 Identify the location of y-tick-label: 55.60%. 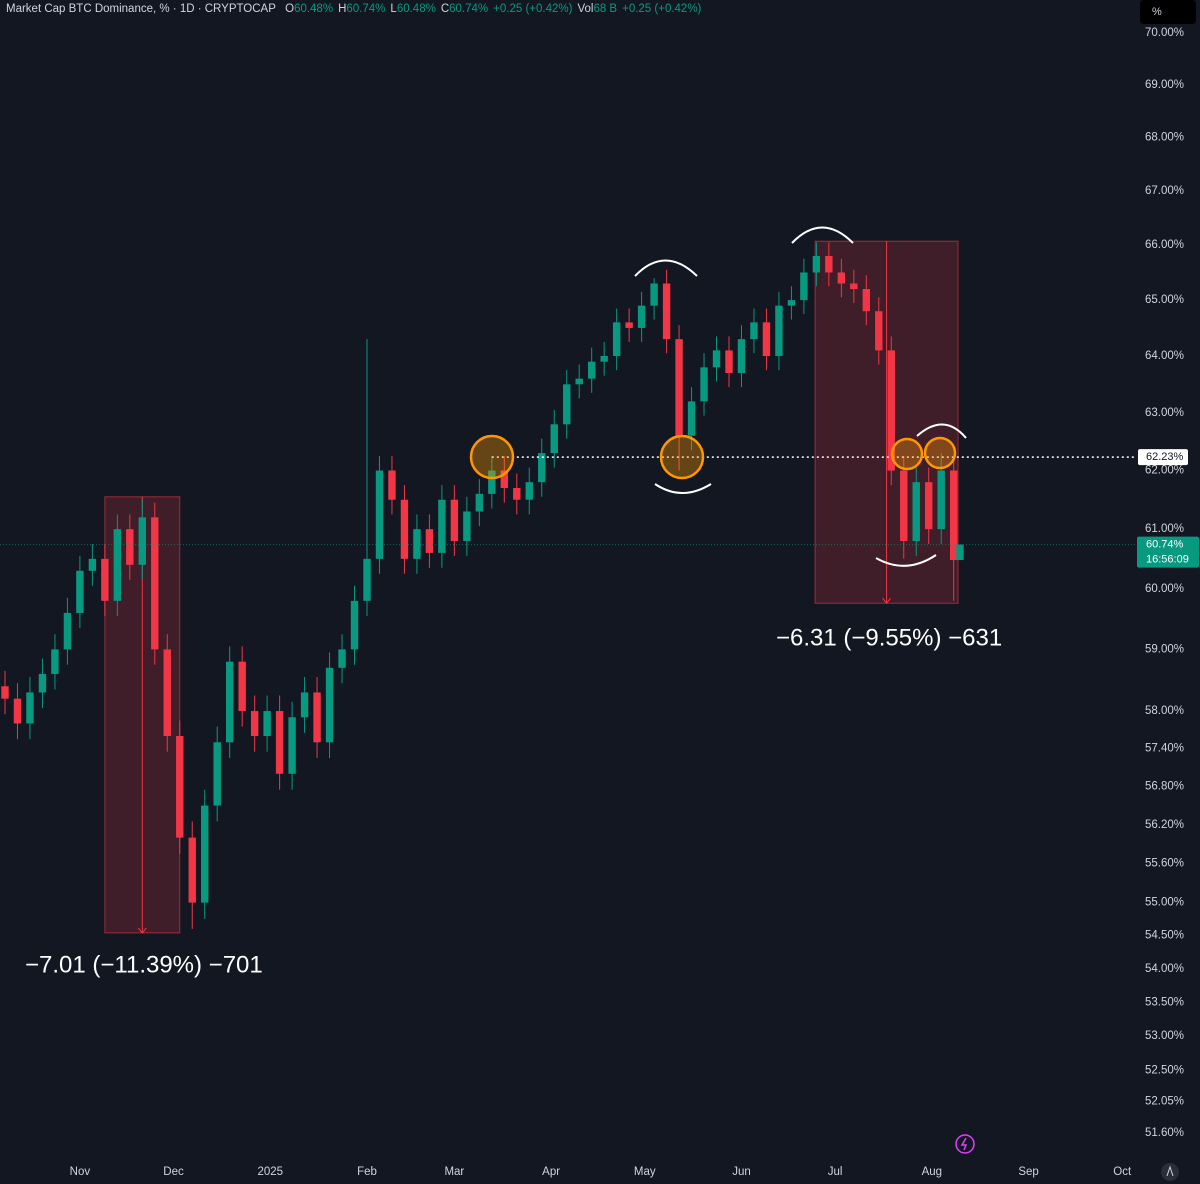
(1164, 864).